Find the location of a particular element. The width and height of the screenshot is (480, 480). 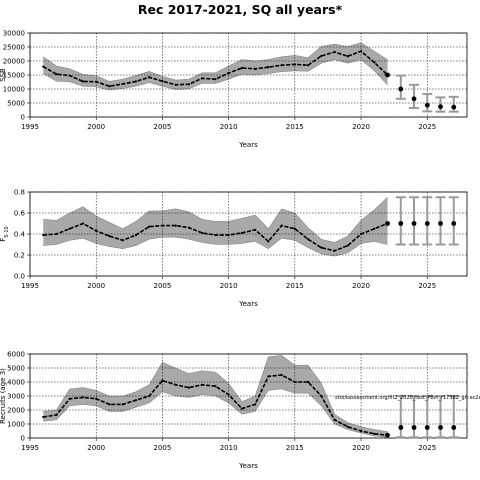

band-lower-edge is located at coordinates (215, 246).